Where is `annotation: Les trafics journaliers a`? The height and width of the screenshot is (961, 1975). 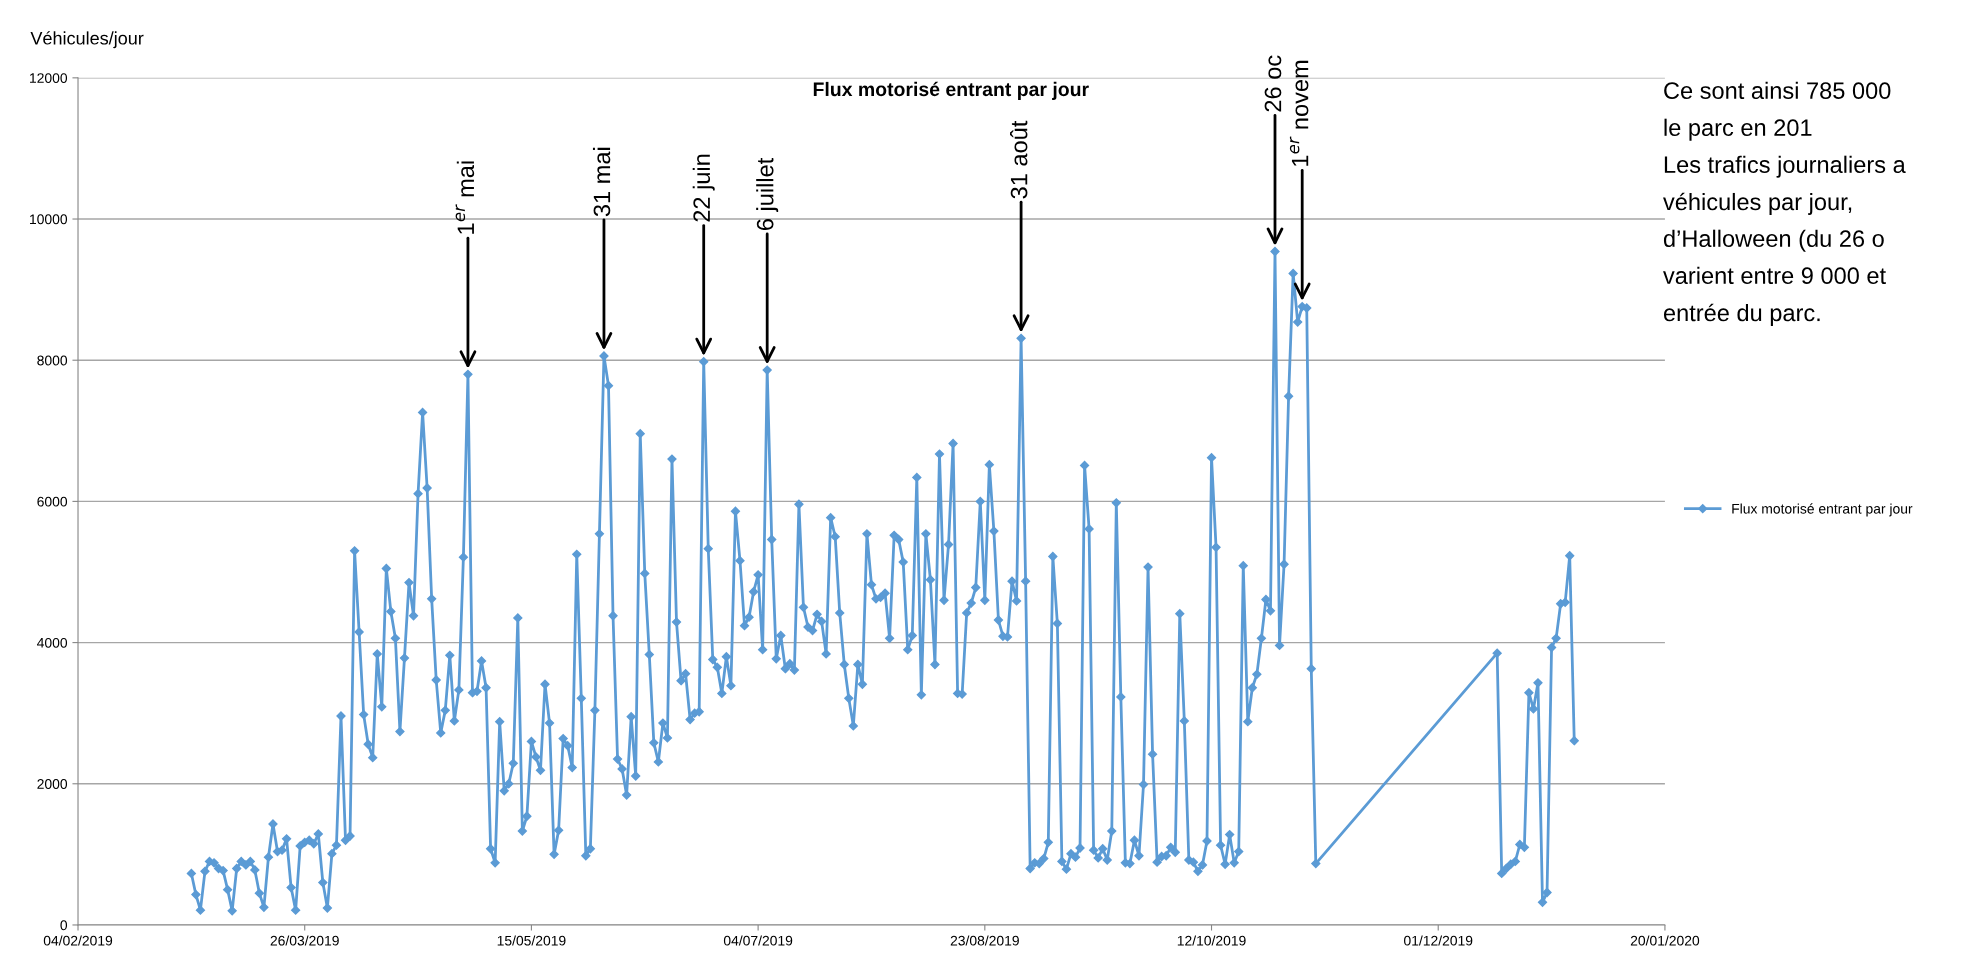
annotation: Les trafics journaliers a is located at coordinates (1785, 166).